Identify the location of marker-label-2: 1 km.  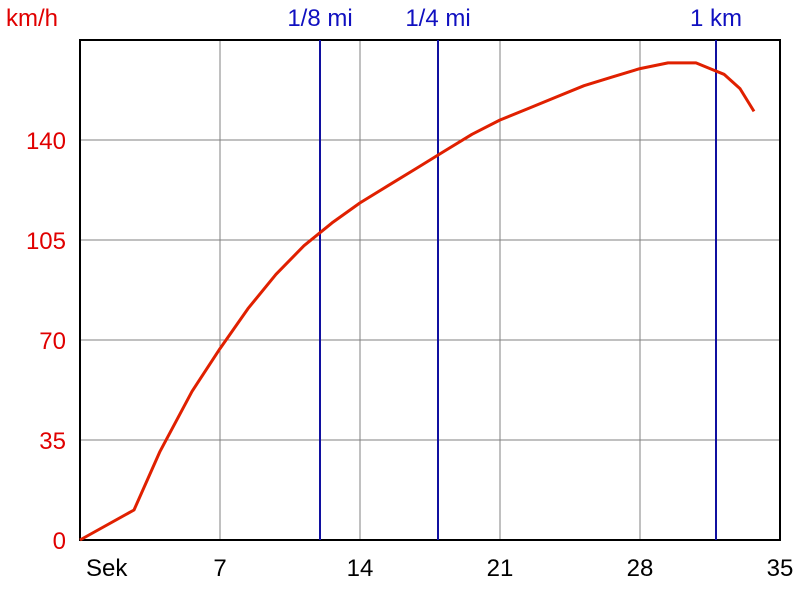
(716, 18).